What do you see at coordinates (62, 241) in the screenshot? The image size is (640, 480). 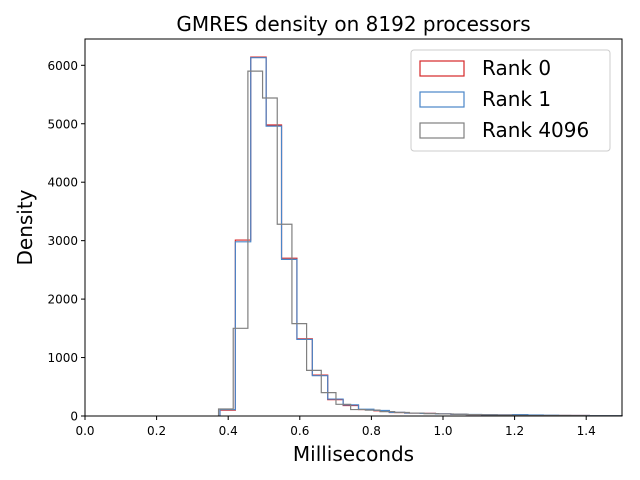 I see `y-tick-label: 3000` at bounding box center [62, 241].